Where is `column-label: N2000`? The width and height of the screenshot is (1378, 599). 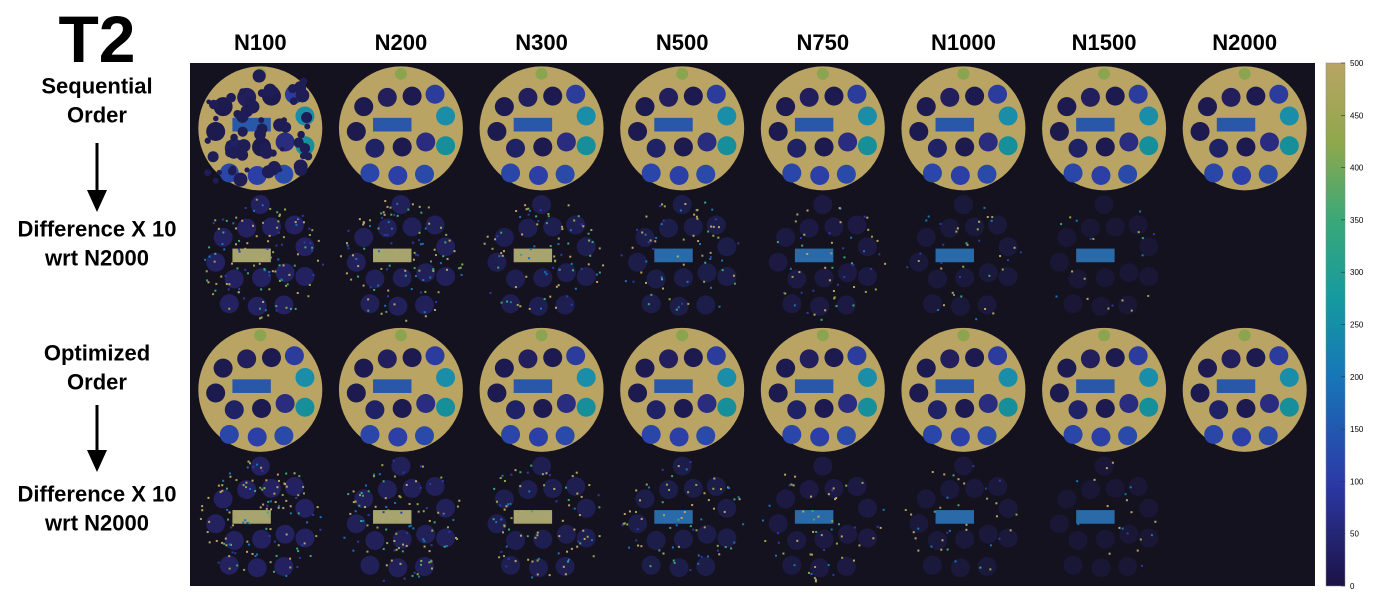 column-label: N2000 is located at coordinates (1244, 42).